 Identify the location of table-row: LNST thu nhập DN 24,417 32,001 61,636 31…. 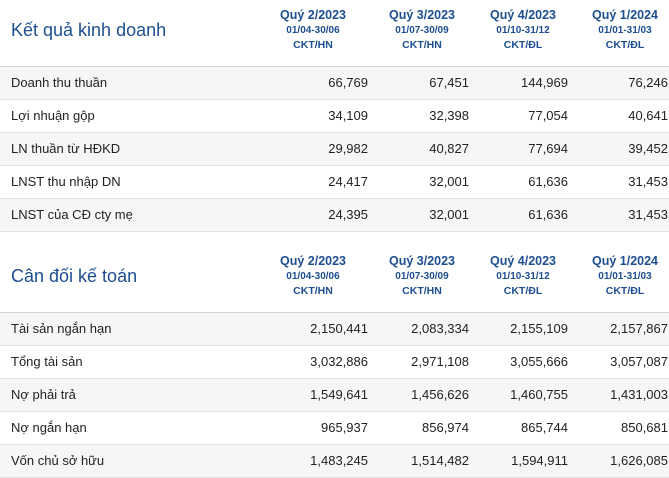
(334, 182).